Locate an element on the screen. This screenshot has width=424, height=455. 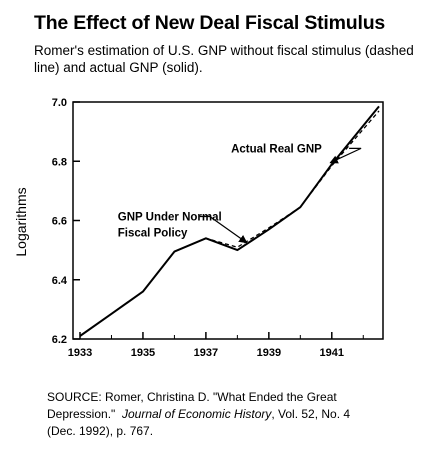
annotation-label: Fiscal Policy is located at coordinates (153, 234).